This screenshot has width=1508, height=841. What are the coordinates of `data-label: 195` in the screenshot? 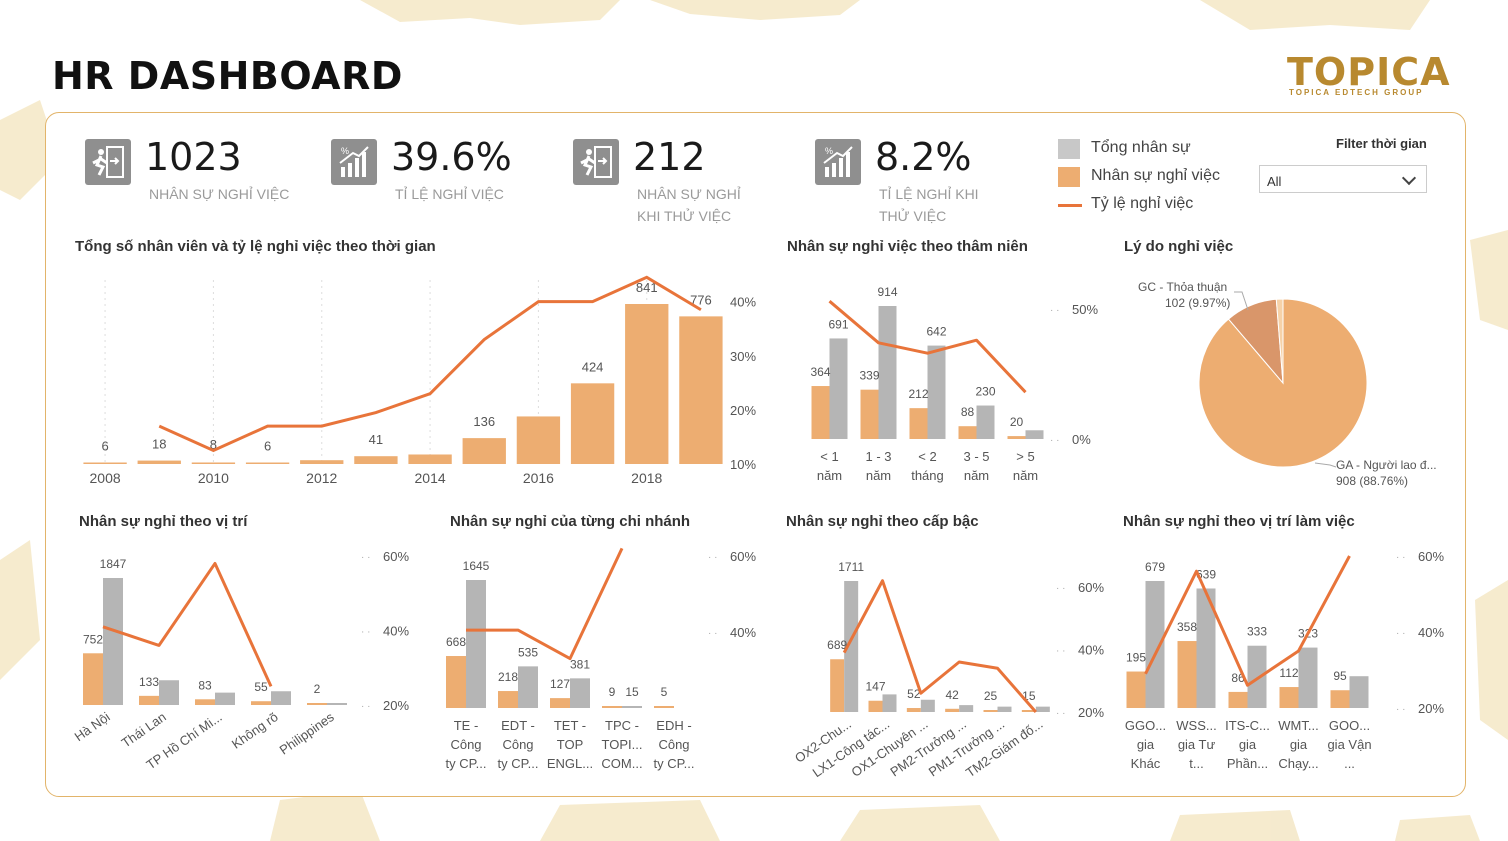 It's located at (1136, 658).